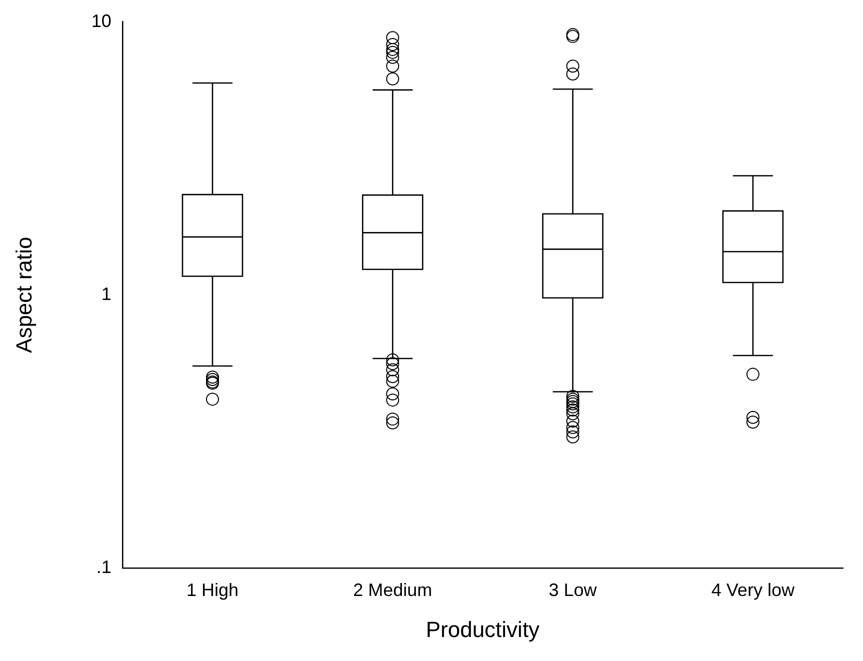 This screenshot has height=661, width=863. Describe the element at coordinates (753, 590) in the screenshot. I see `x-tick-label: 4 Very low` at that location.